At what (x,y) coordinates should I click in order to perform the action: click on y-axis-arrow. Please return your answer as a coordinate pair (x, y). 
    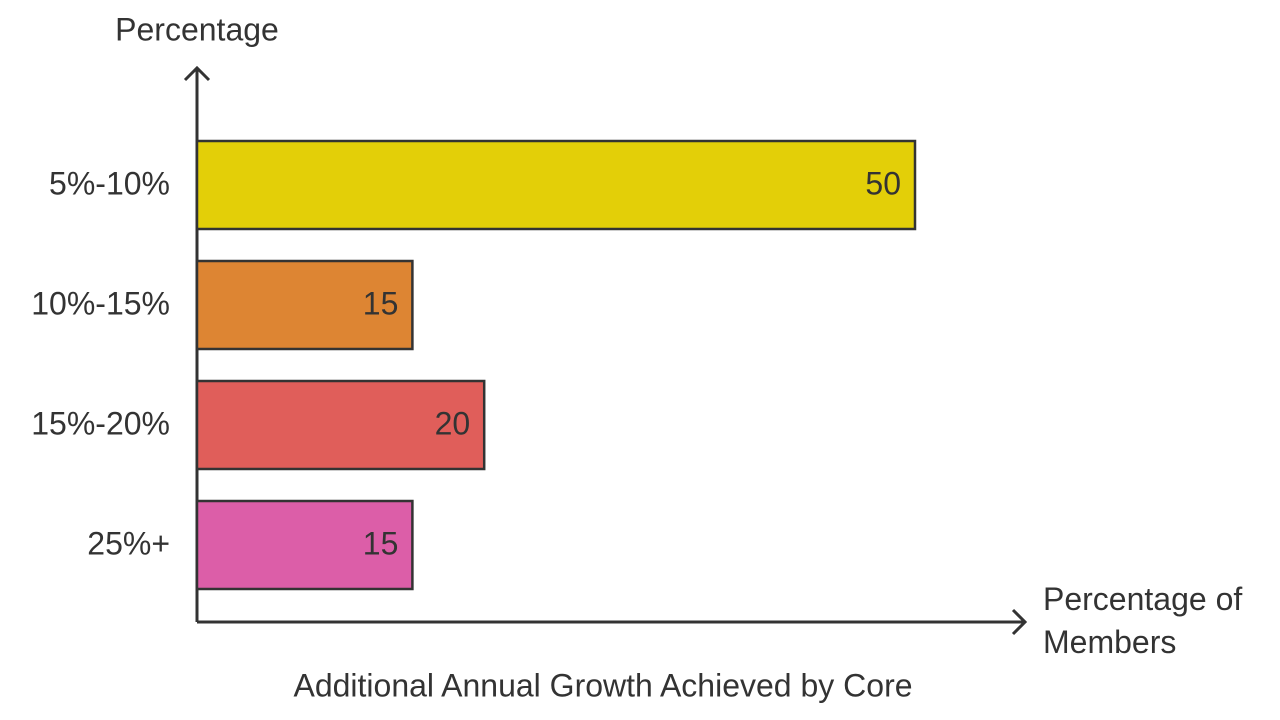
    Looking at the image, I should click on (197, 73).